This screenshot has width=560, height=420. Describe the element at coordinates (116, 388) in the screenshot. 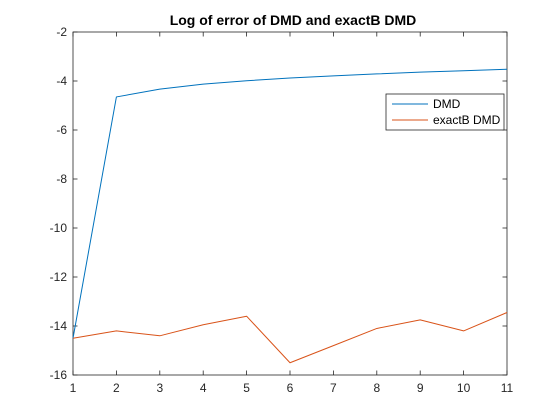

I see `x-tick-label: 2` at that location.